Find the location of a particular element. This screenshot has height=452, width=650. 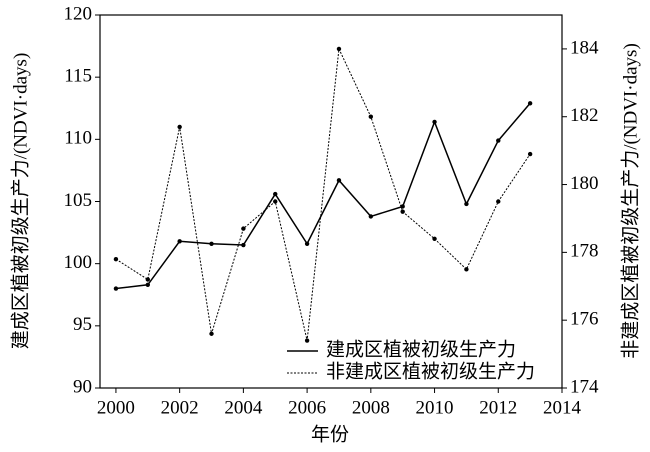

y-tick-label: 95 is located at coordinates (82, 324).